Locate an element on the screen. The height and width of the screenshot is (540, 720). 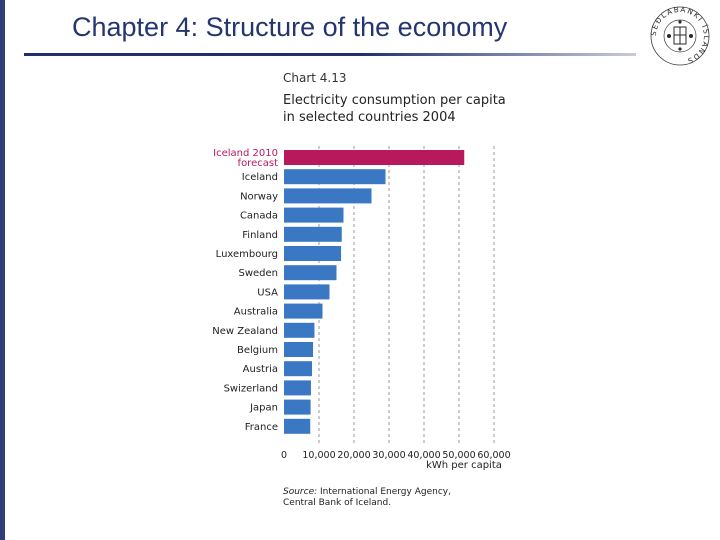
x-tick-label: 0 is located at coordinates (284, 455).